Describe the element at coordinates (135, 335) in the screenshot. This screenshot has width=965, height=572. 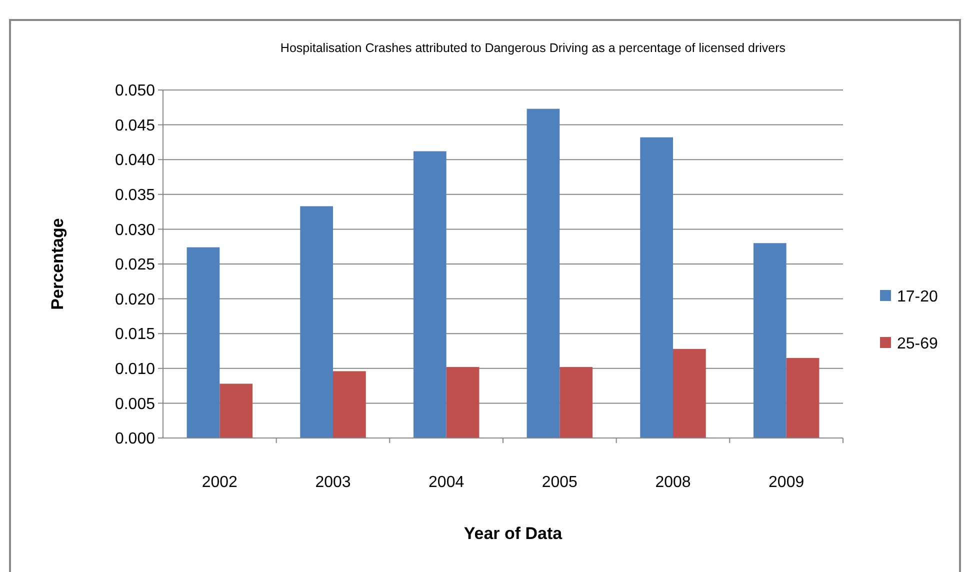
I see `y-tick-label: 0.015` at that location.